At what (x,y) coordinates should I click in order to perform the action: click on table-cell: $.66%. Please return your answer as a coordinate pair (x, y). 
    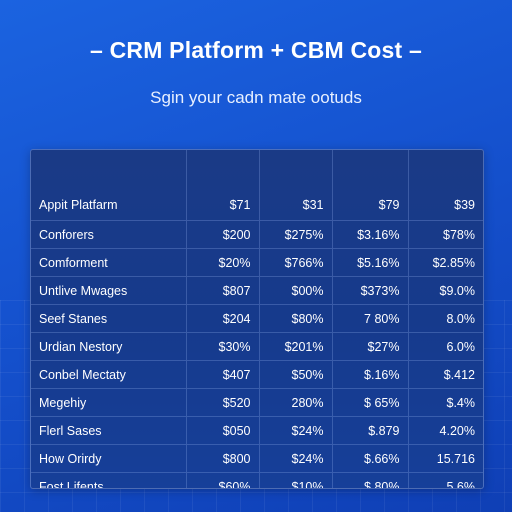
    Looking at the image, I should click on (369, 458).